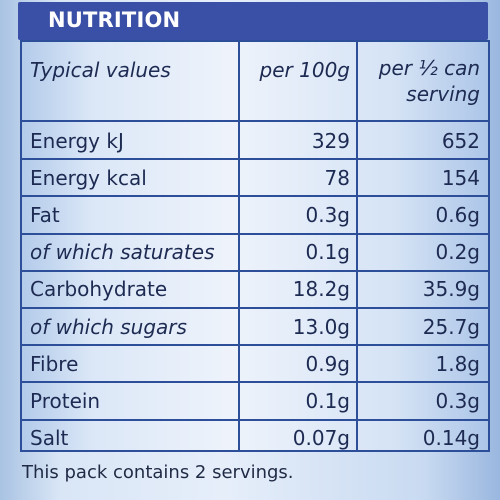 This screenshot has width=500, height=500. Describe the element at coordinates (451, 289) in the screenshot. I see `value-per-serving: 35.9g` at that location.